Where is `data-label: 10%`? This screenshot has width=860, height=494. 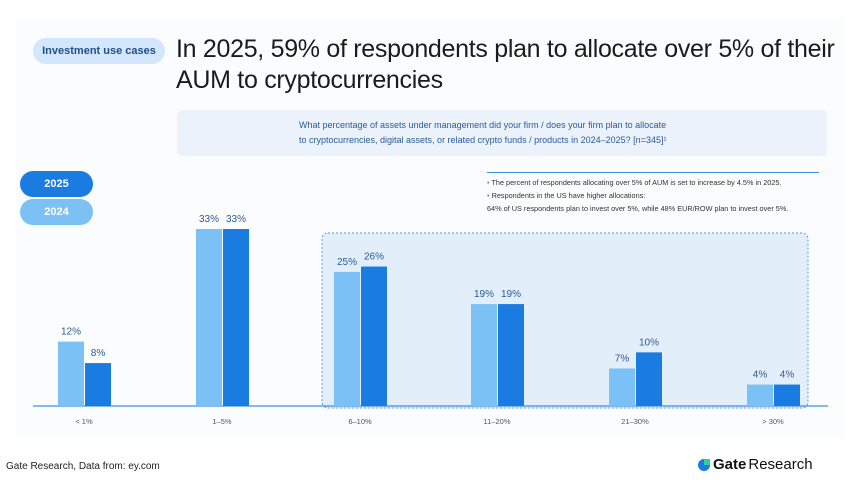 data-label: 10% is located at coordinates (649, 342).